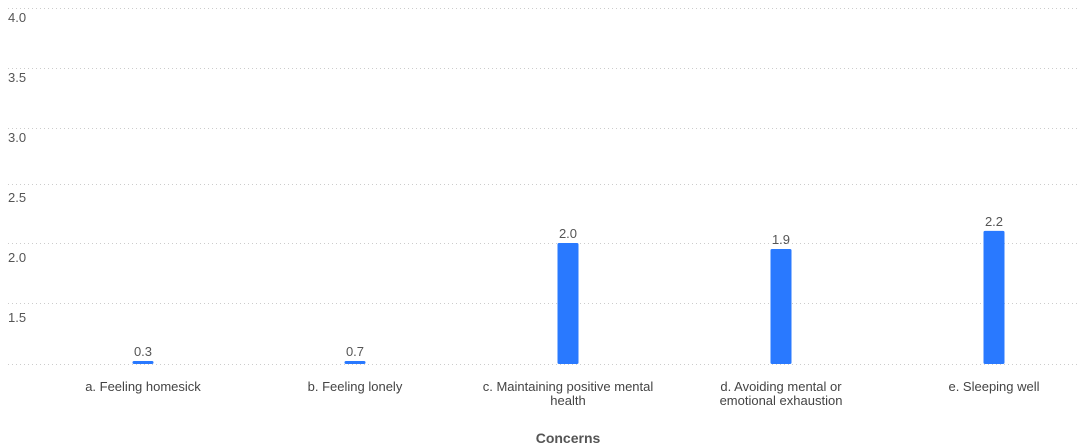  Describe the element at coordinates (17, 167) in the screenshot. I see `y-axis-tick-labels: 4.0 3.5 3.0 2.5 2.0 1.5` at that location.